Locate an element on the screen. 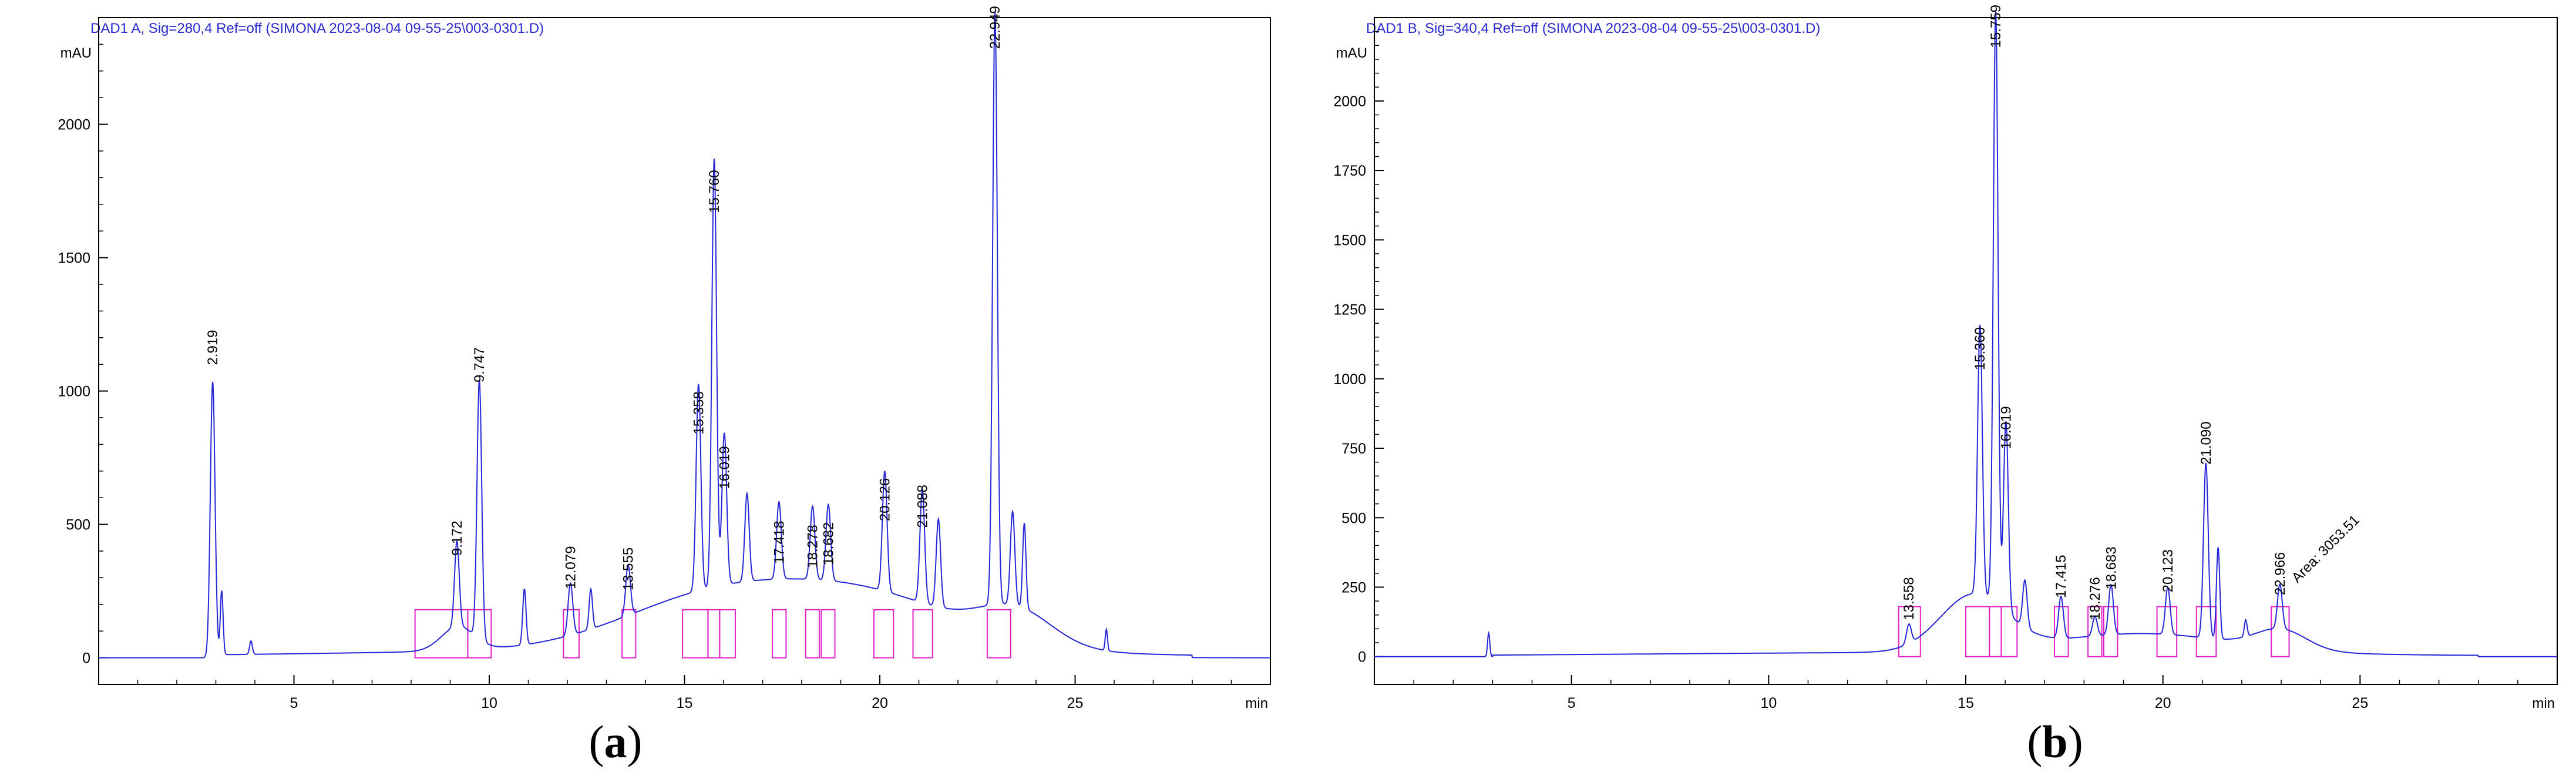 Image resolution: width=2576 pixels, height=779 pixels. x-tick-label-a: 25 is located at coordinates (1075, 703).